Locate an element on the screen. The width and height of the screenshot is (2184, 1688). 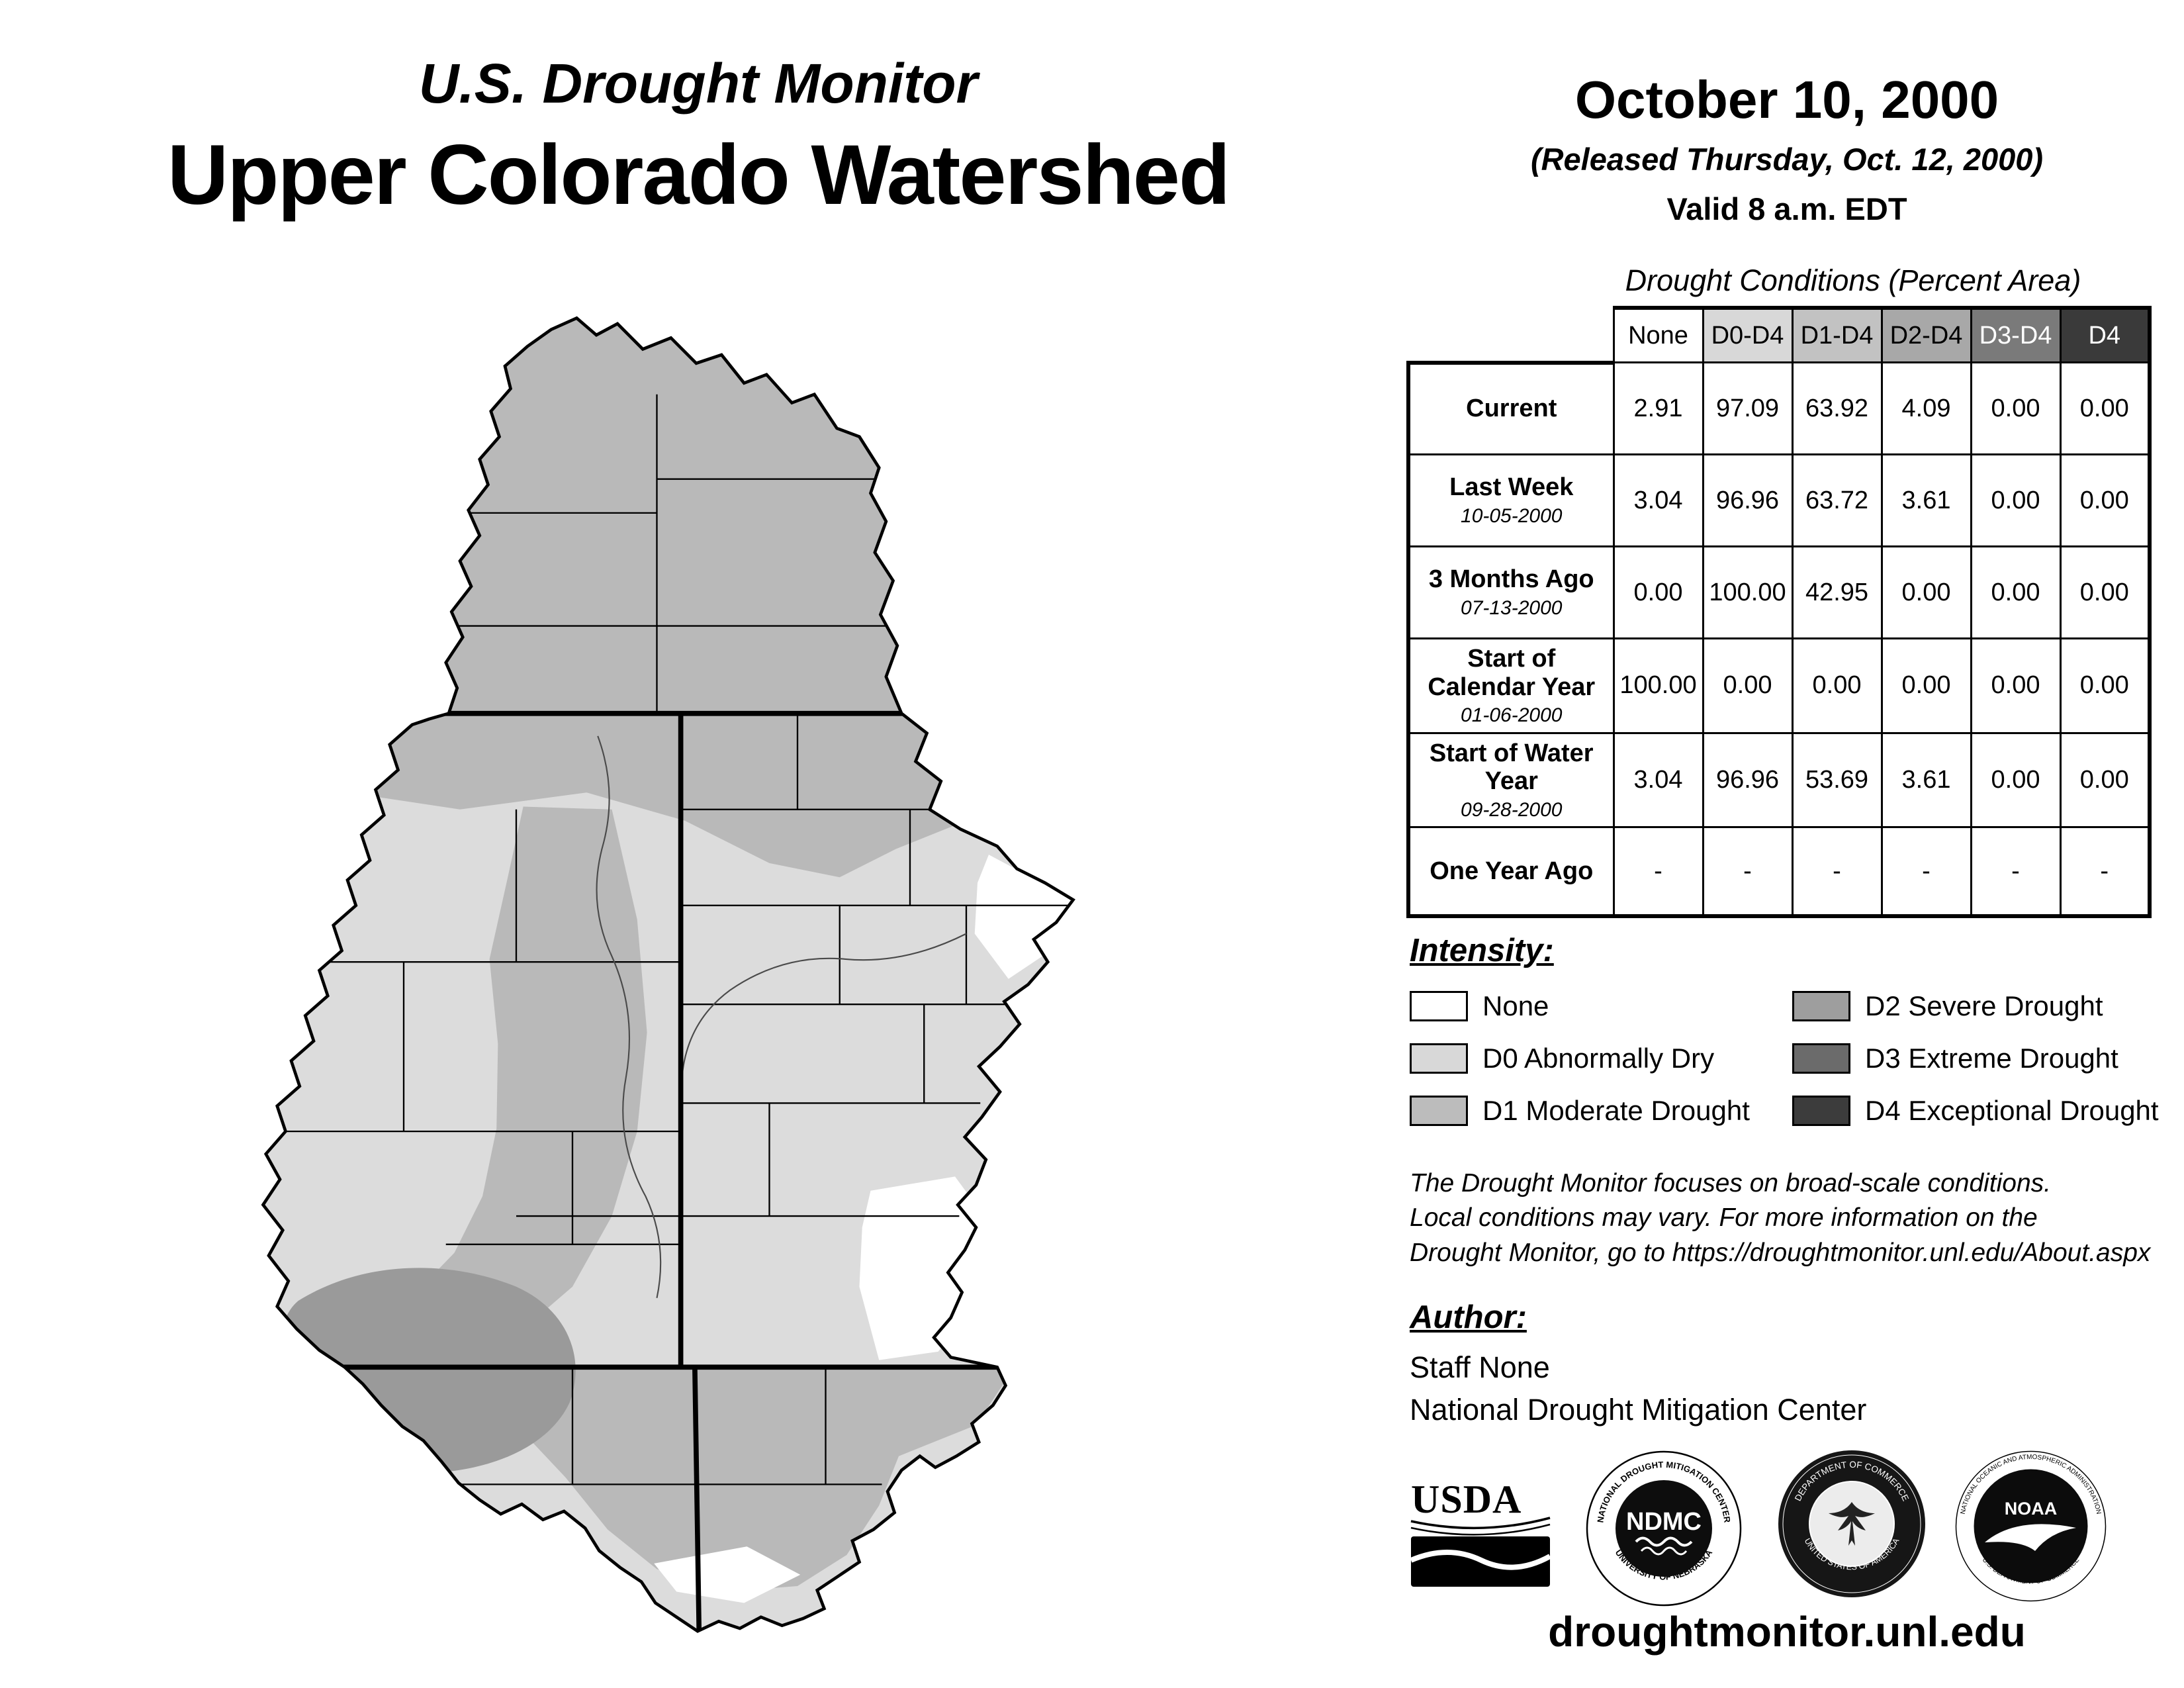
table-header-row: None D0-D4 D1-D4 D2-D4 D3-D4 D4 is located at coordinates (1780, 334).